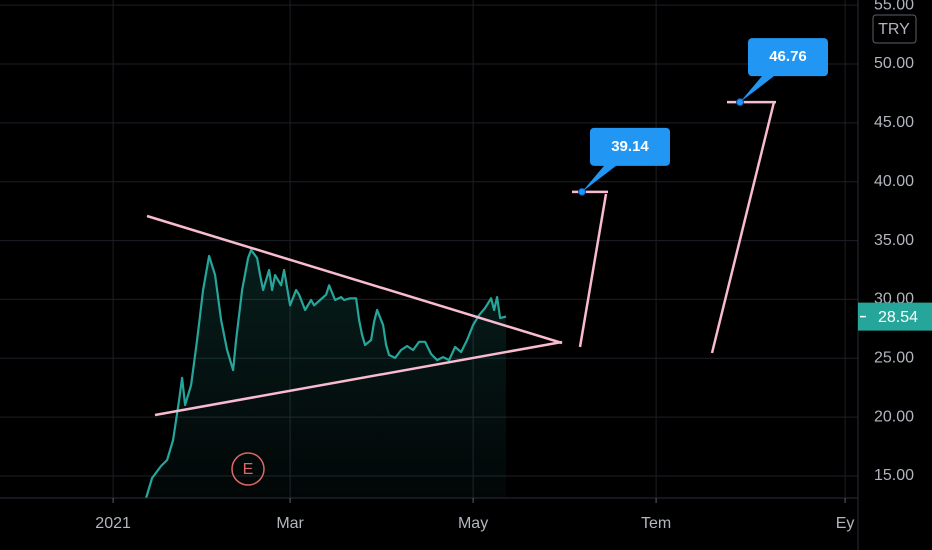 Image resolution: width=932 pixels, height=550 pixels. Describe the element at coordinates (630, 146) in the screenshot. I see `callout-label: 39.14` at that location.